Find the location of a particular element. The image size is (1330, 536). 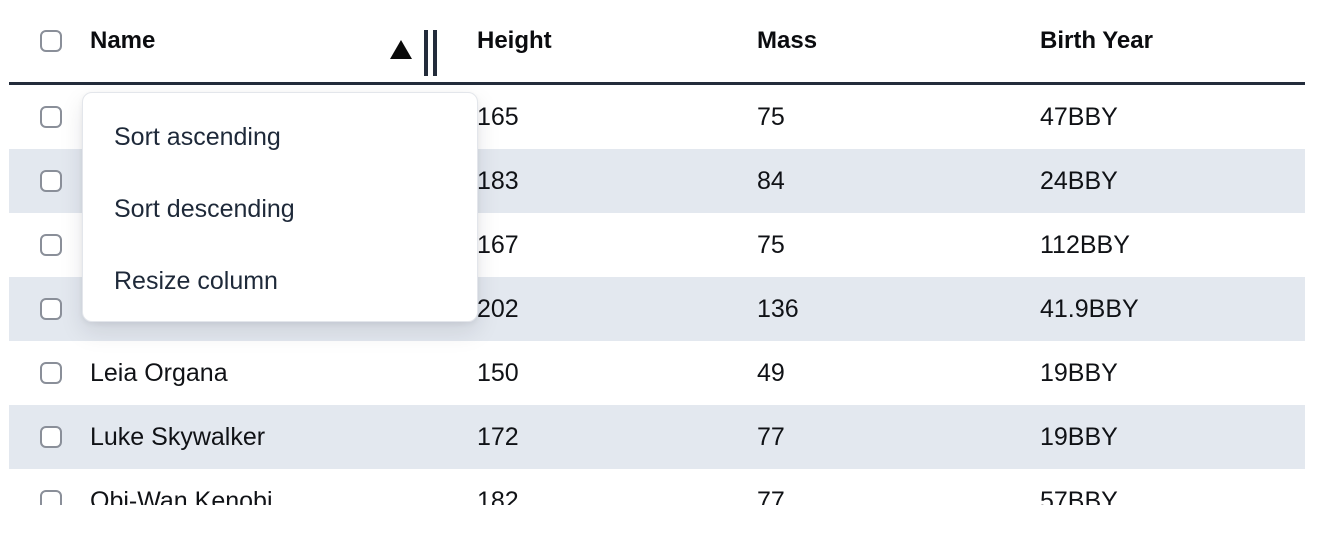

table-row: 165 75 47BBY is located at coordinates (657, 117).